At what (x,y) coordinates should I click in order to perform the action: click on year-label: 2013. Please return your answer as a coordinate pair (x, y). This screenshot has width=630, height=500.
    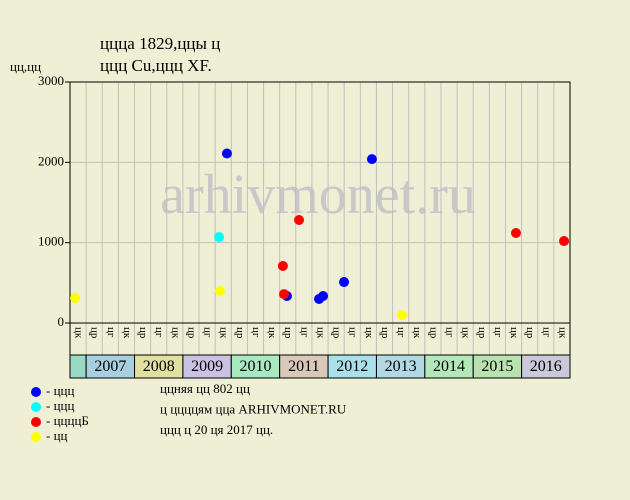
    Looking at the image, I should click on (401, 366).